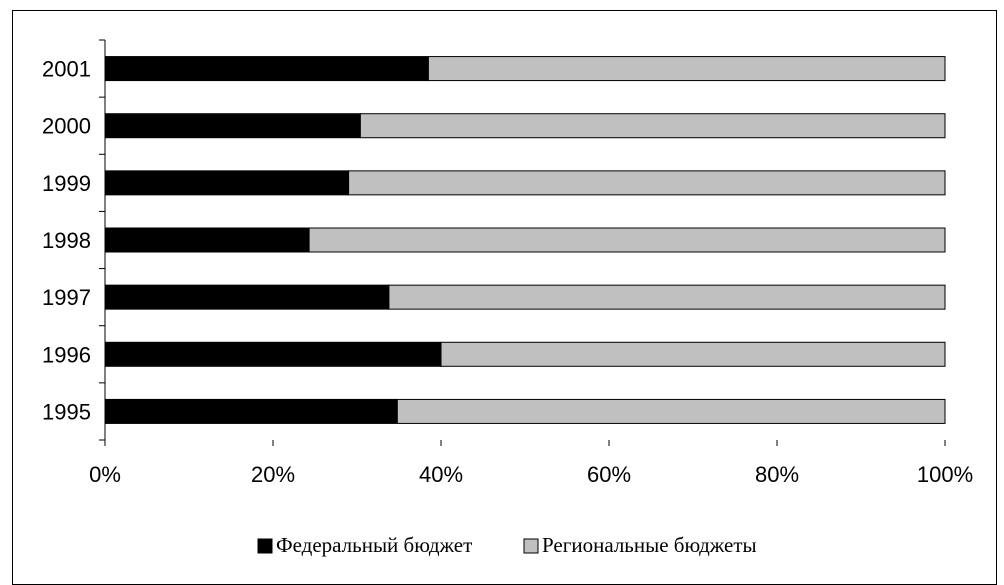 The width and height of the screenshot is (1004, 585). Describe the element at coordinates (671, 411) in the screenshot. I see `bar-regional-1995` at that location.